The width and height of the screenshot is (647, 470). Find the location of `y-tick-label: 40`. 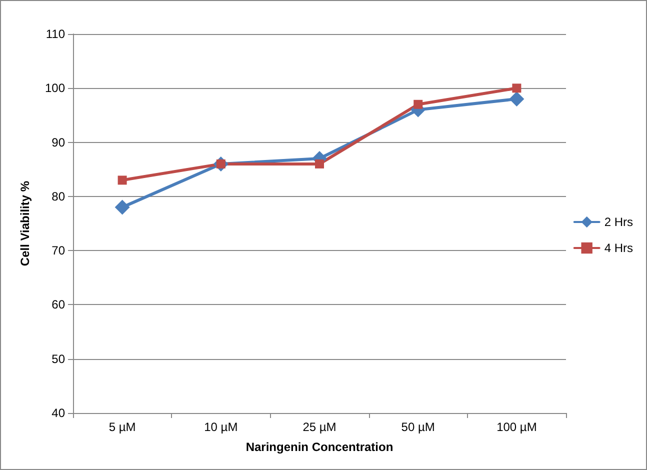

y-tick-label: 40 is located at coordinates (59, 413).